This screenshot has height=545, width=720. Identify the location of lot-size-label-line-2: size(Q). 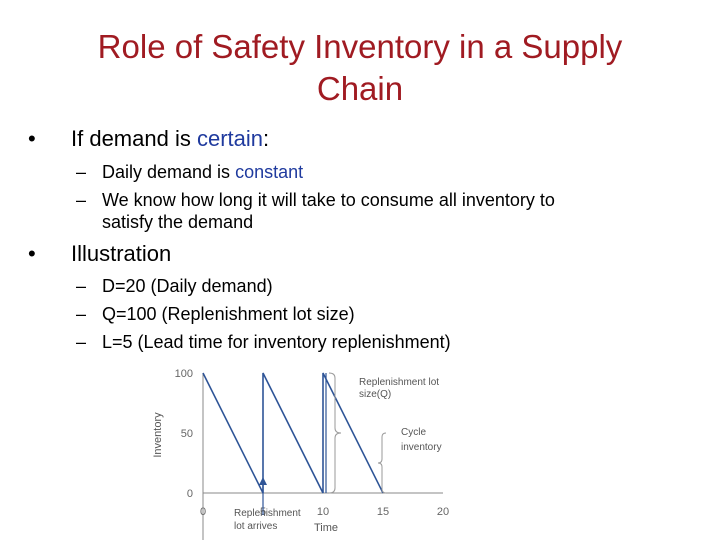
(375, 394).